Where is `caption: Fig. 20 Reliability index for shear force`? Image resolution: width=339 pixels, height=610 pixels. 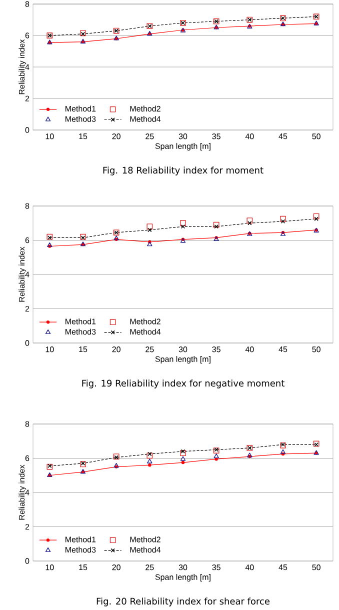 caption: Fig. 20 Reliability index for shear force is located at coordinates (183, 602).